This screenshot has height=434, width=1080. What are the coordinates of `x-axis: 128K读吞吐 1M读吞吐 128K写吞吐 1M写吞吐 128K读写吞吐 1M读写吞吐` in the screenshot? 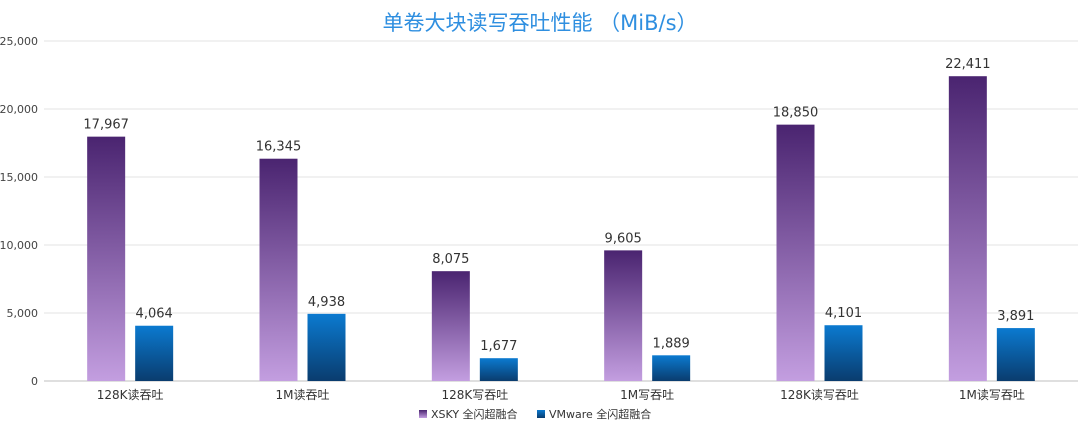 It's located at (561, 395).